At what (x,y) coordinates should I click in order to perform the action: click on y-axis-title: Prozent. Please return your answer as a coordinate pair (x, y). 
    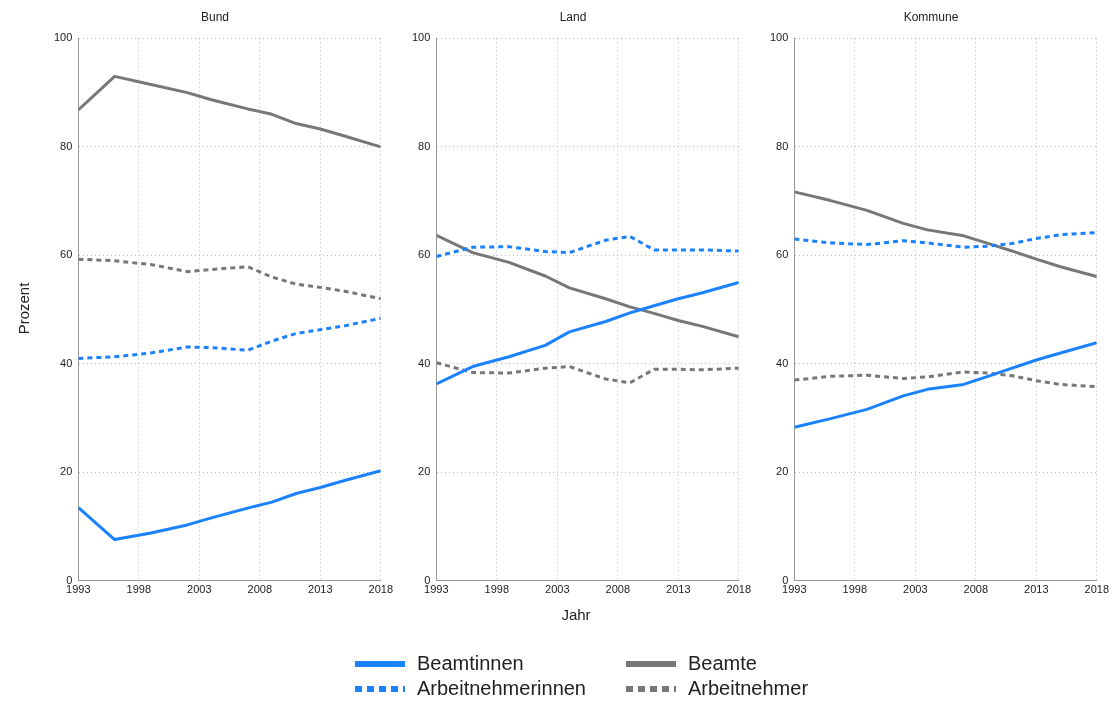
    Looking at the image, I should click on (24, 308).